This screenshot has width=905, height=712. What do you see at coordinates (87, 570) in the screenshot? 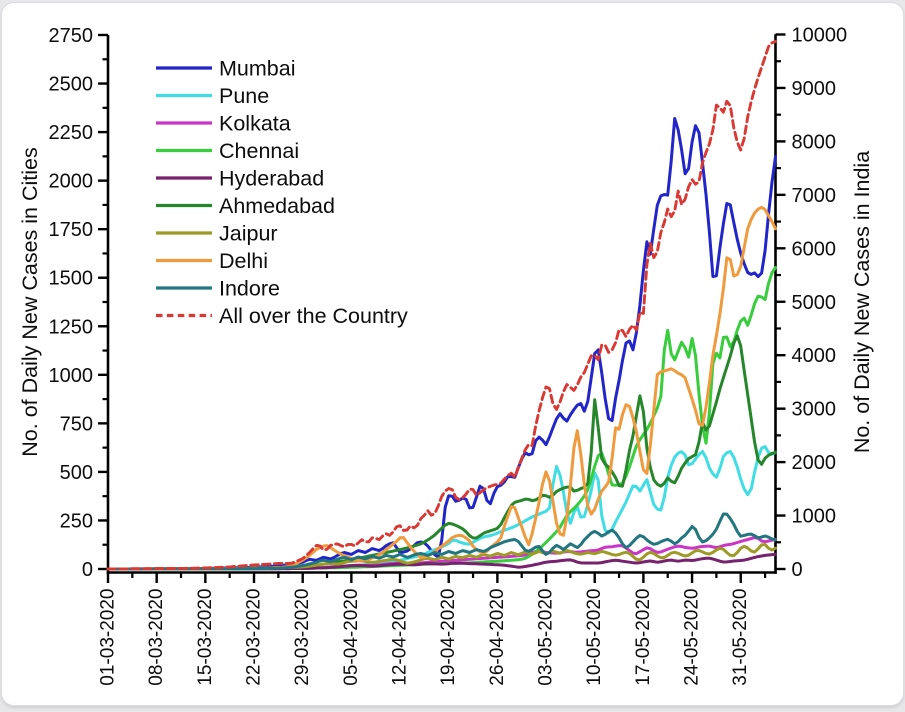
I see `y-left-tick-label: 0` at bounding box center [87, 570].